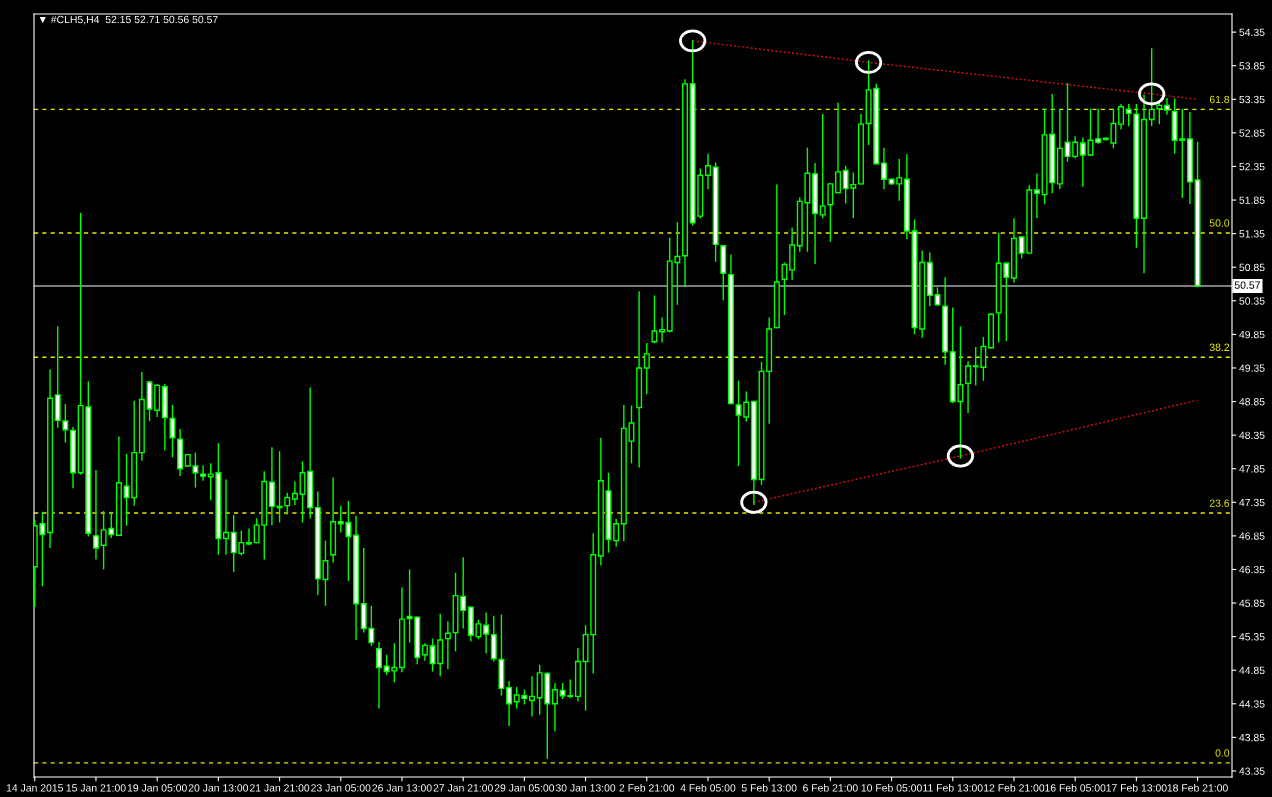 This screenshot has width=1272, height=797. I want to click on y-tick-label: 50.35, so click(1252, 301).